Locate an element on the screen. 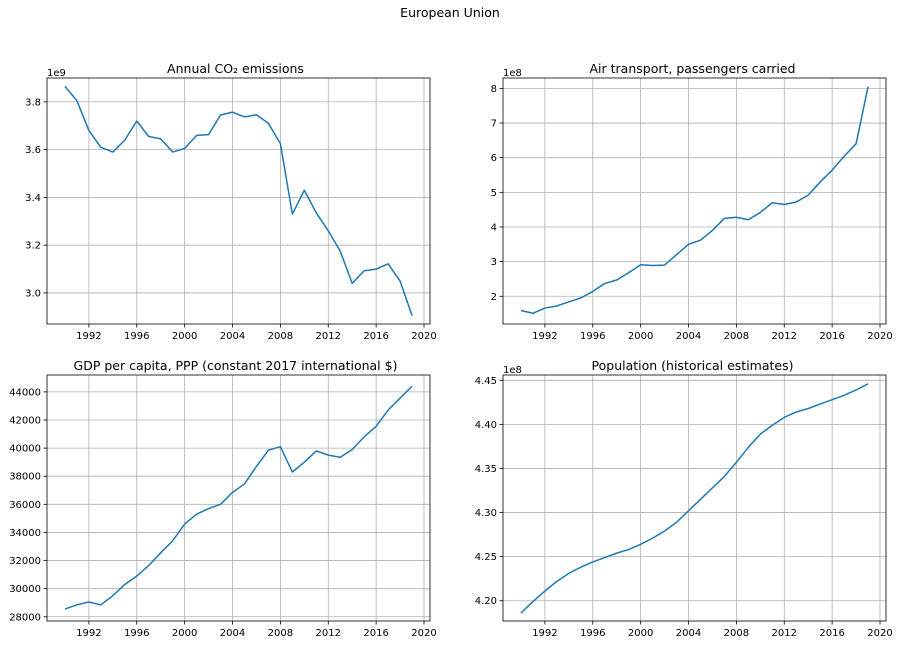 The height and width of the screenshot is (646, 897). y-tick-label: 28000 is located at coordinates (25, 617).